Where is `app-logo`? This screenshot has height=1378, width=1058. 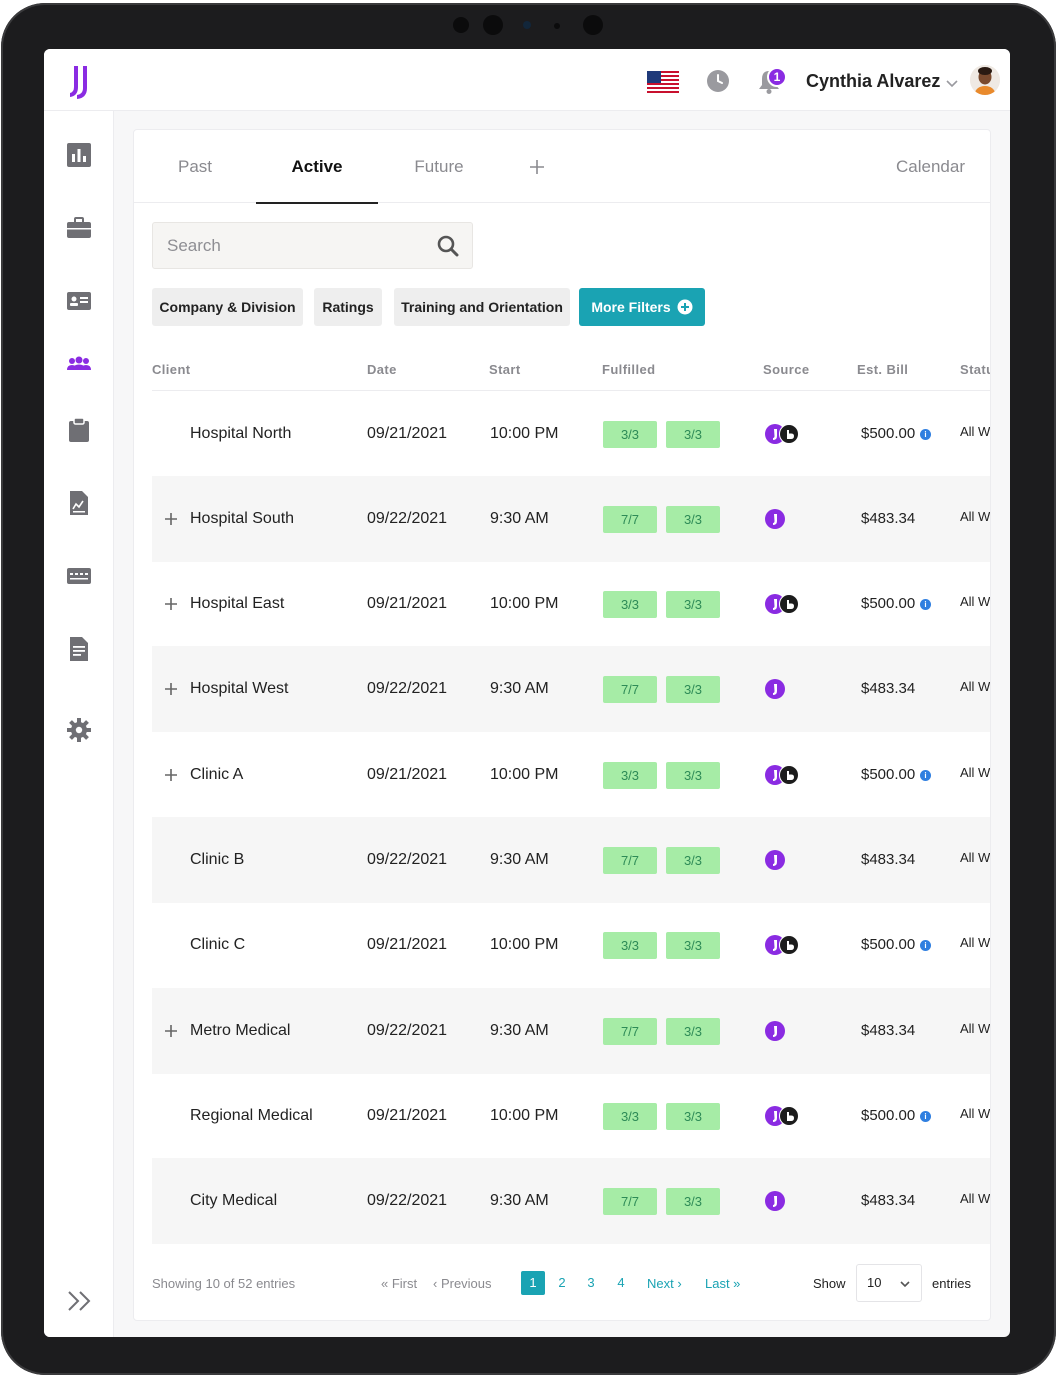 app-logo is located at coordinates (81, 82).